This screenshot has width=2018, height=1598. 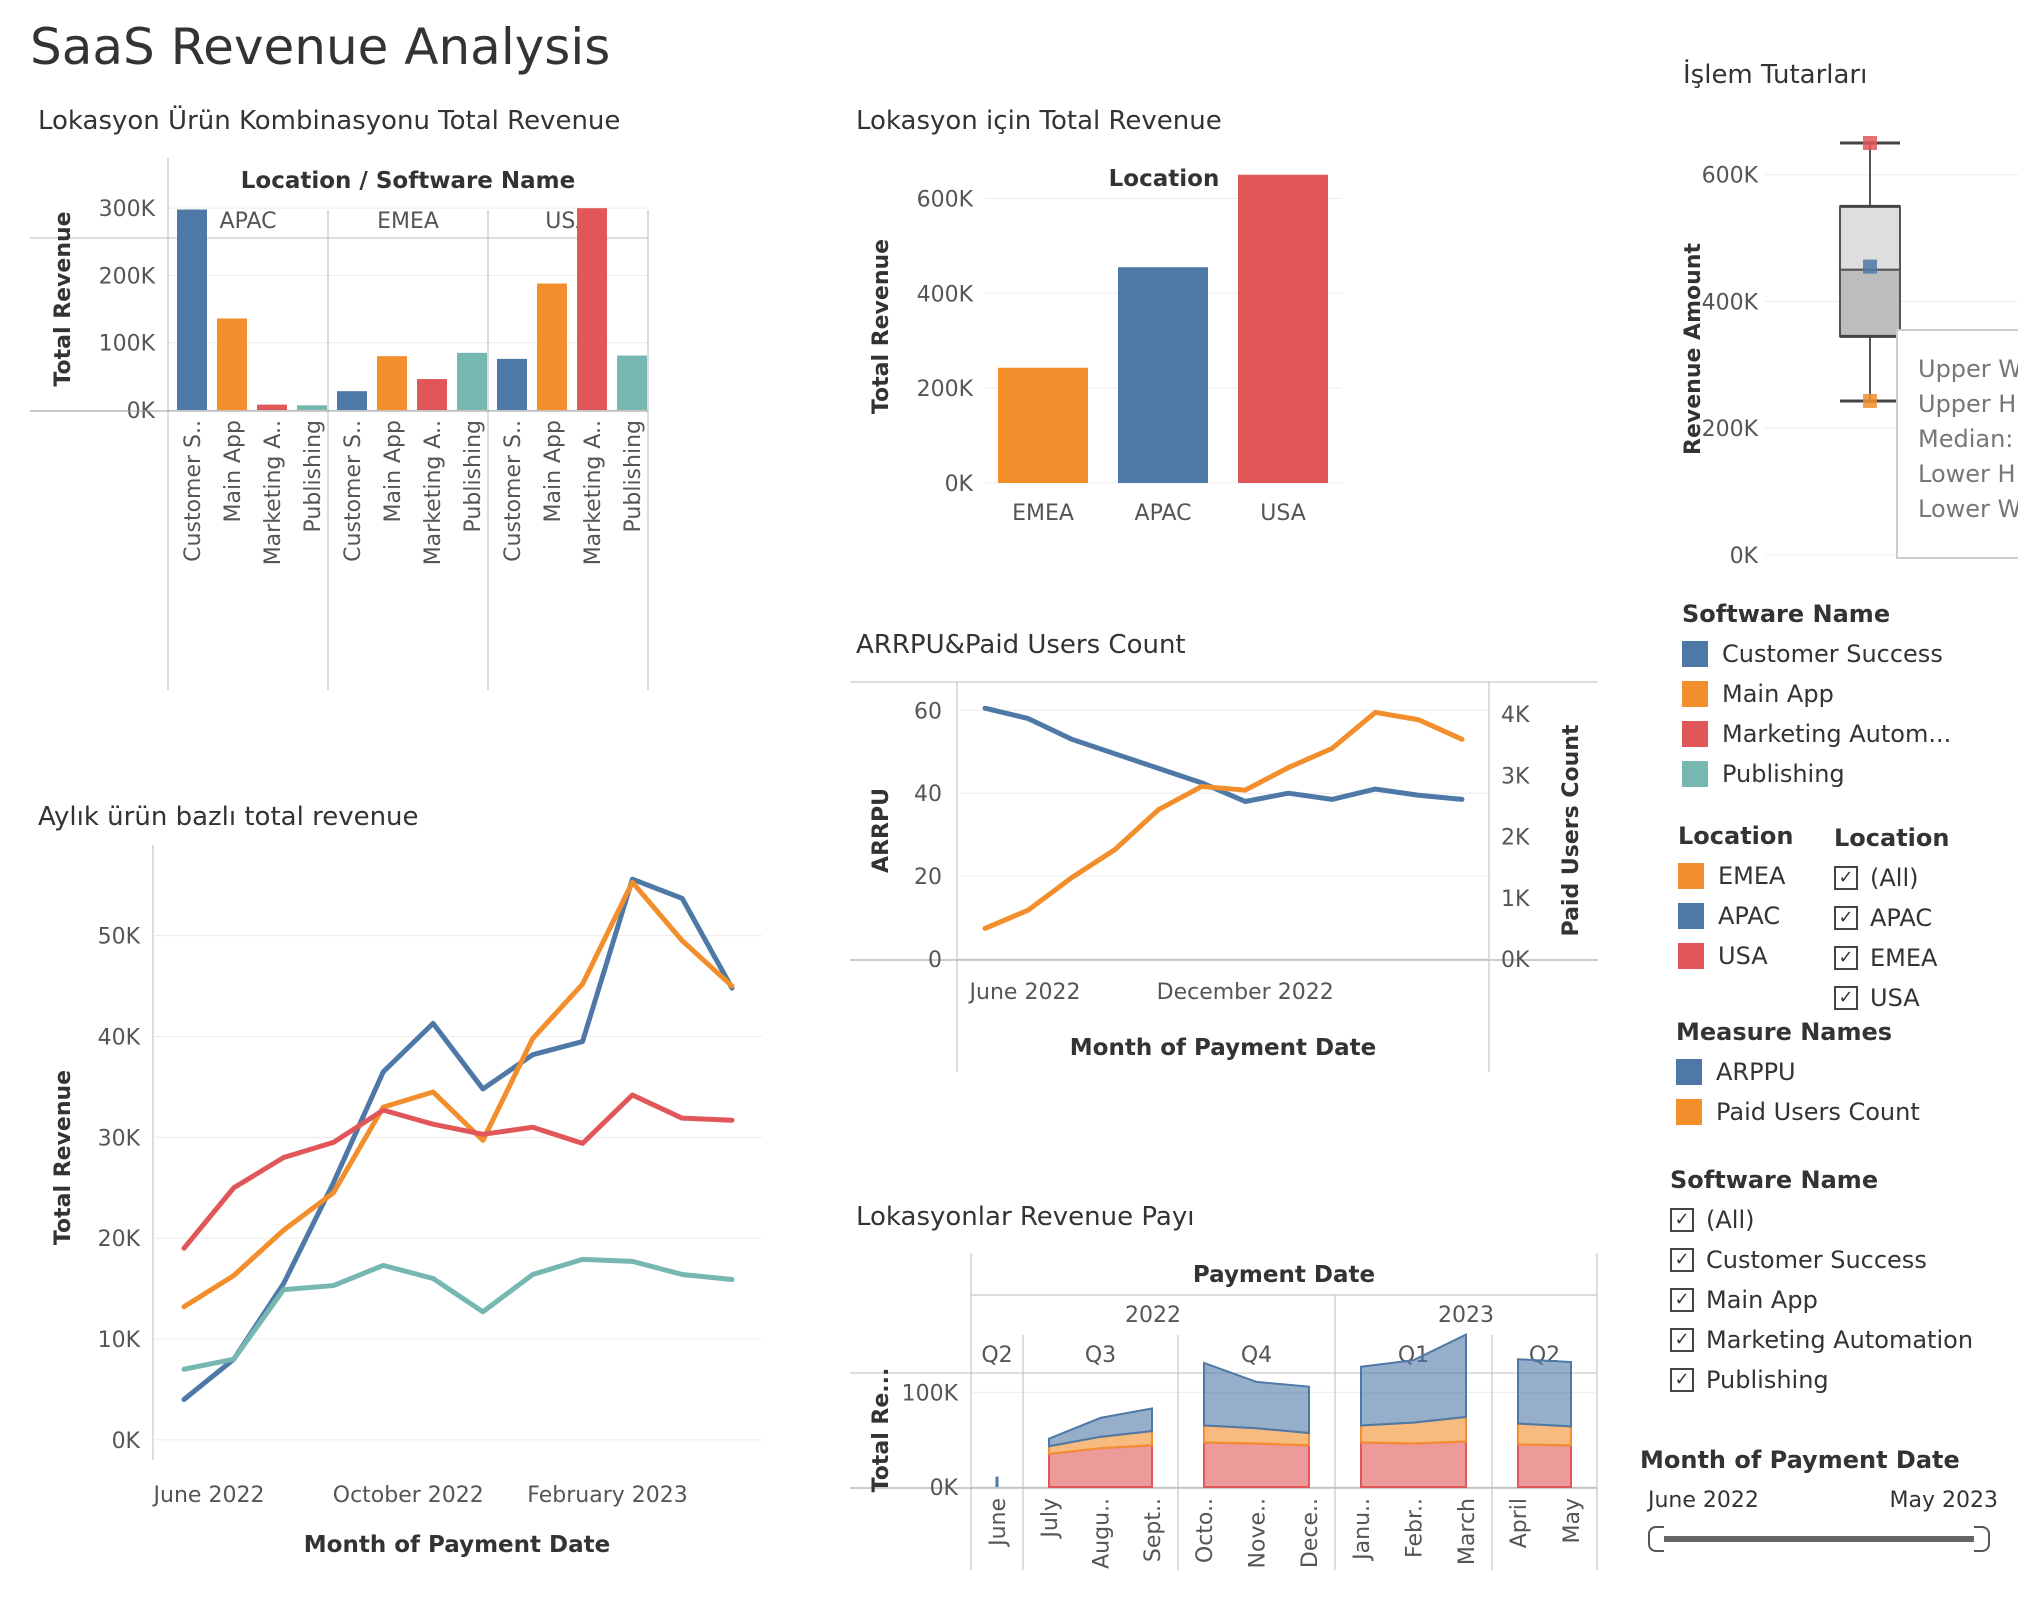 I want to click on combo-chart-title: Lokasyon Ürün Kombinasyonu Total Revenue, so click(x=329, y=121).